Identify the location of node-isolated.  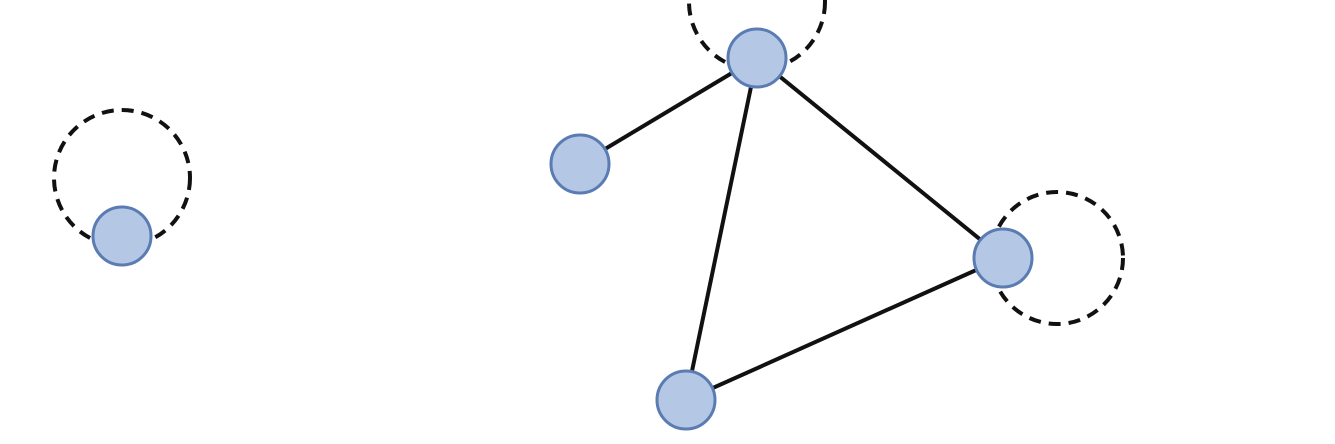
(122, 236).